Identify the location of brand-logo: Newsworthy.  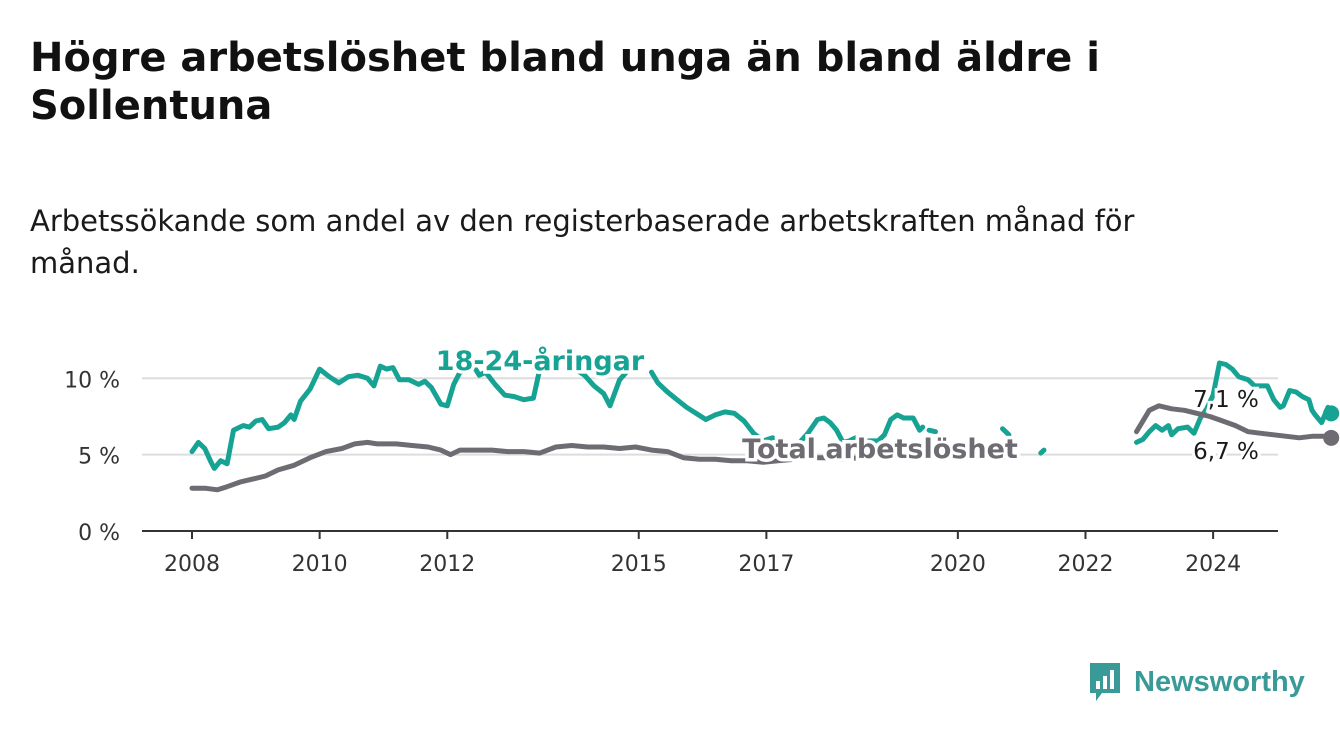
(1196, 682).